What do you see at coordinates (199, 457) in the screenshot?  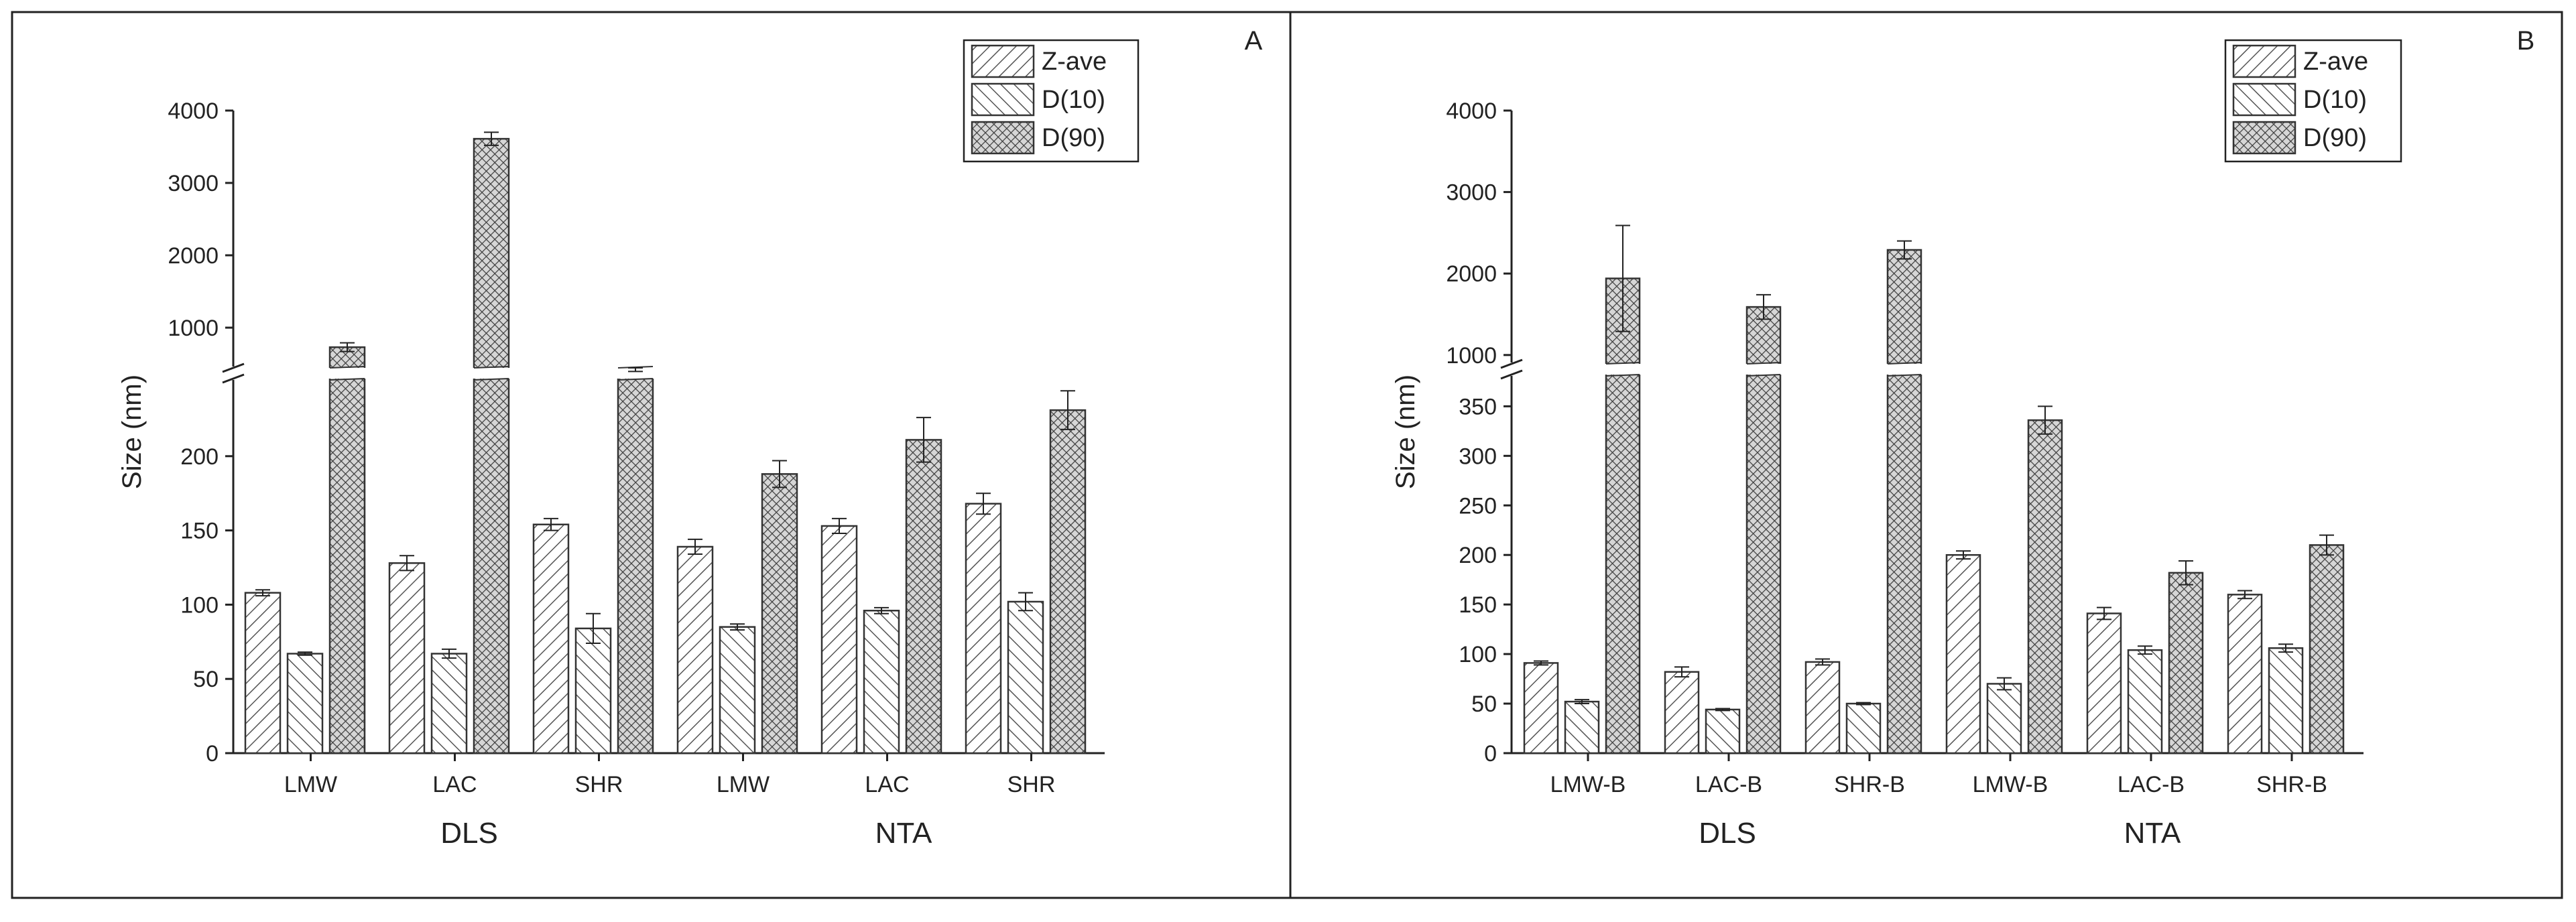 I see `y-tick-label: 200` at bounding box center [199, 457].